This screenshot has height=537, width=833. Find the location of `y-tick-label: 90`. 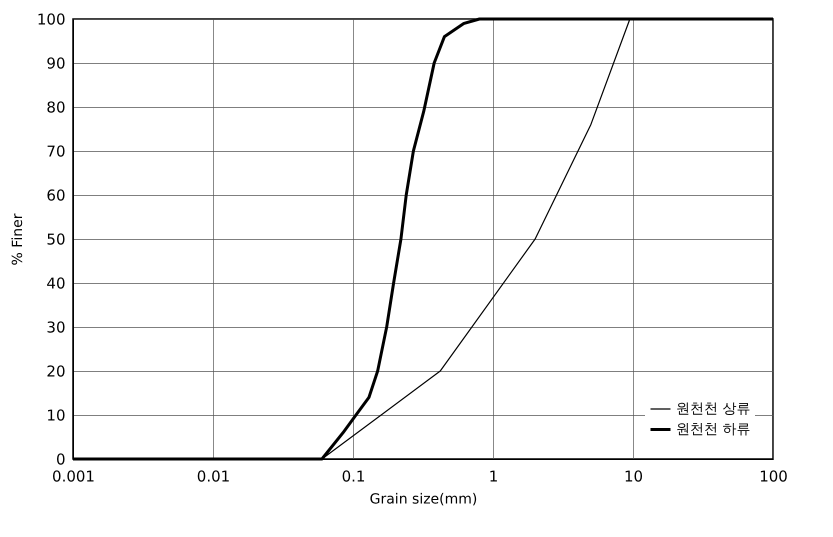

y-tick-label: 90 is located at coordinates (56, 63).